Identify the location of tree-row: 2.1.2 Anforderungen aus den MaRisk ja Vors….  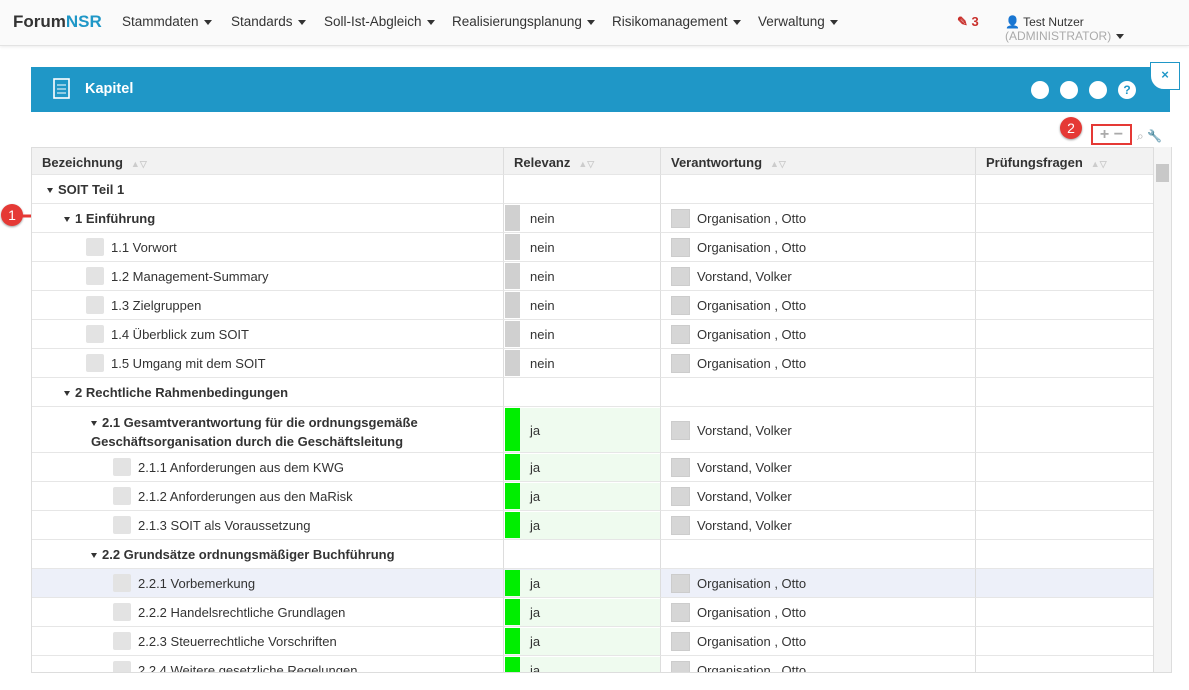
(593, 496).